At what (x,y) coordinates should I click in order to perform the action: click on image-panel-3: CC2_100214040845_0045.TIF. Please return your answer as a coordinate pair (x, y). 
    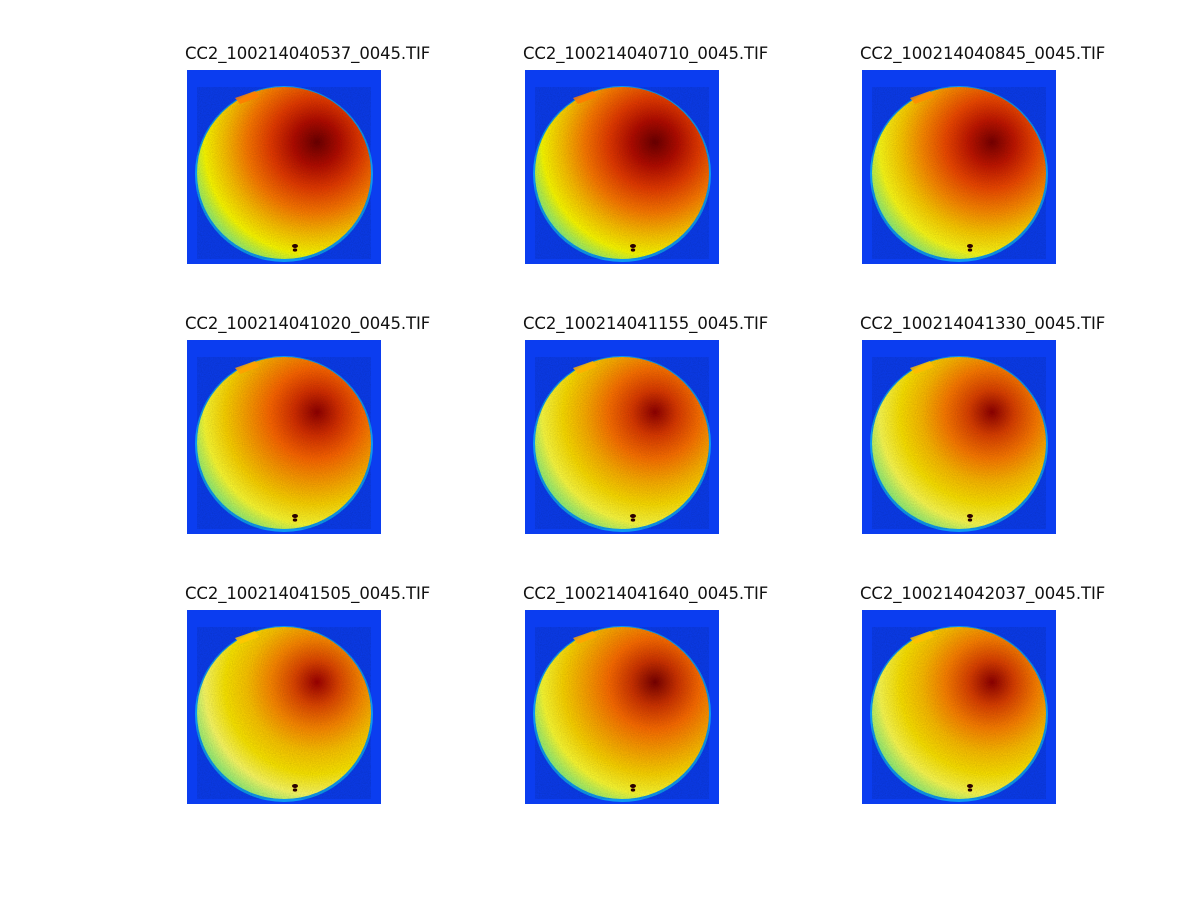
    Looking at the image, I should click on (995, 154).